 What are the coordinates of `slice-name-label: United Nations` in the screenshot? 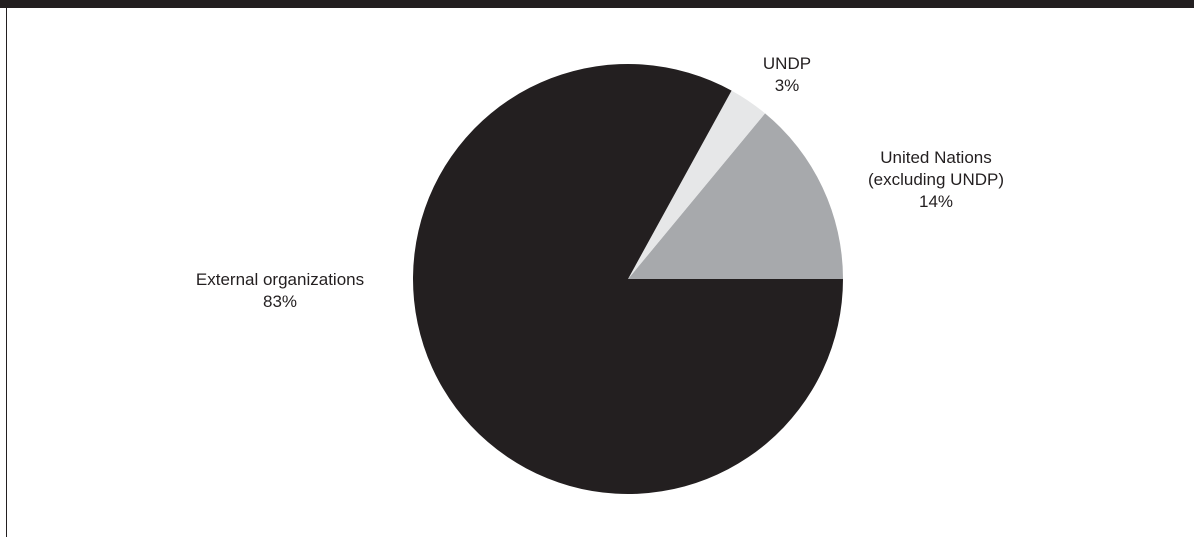 It's located at (936, 157).